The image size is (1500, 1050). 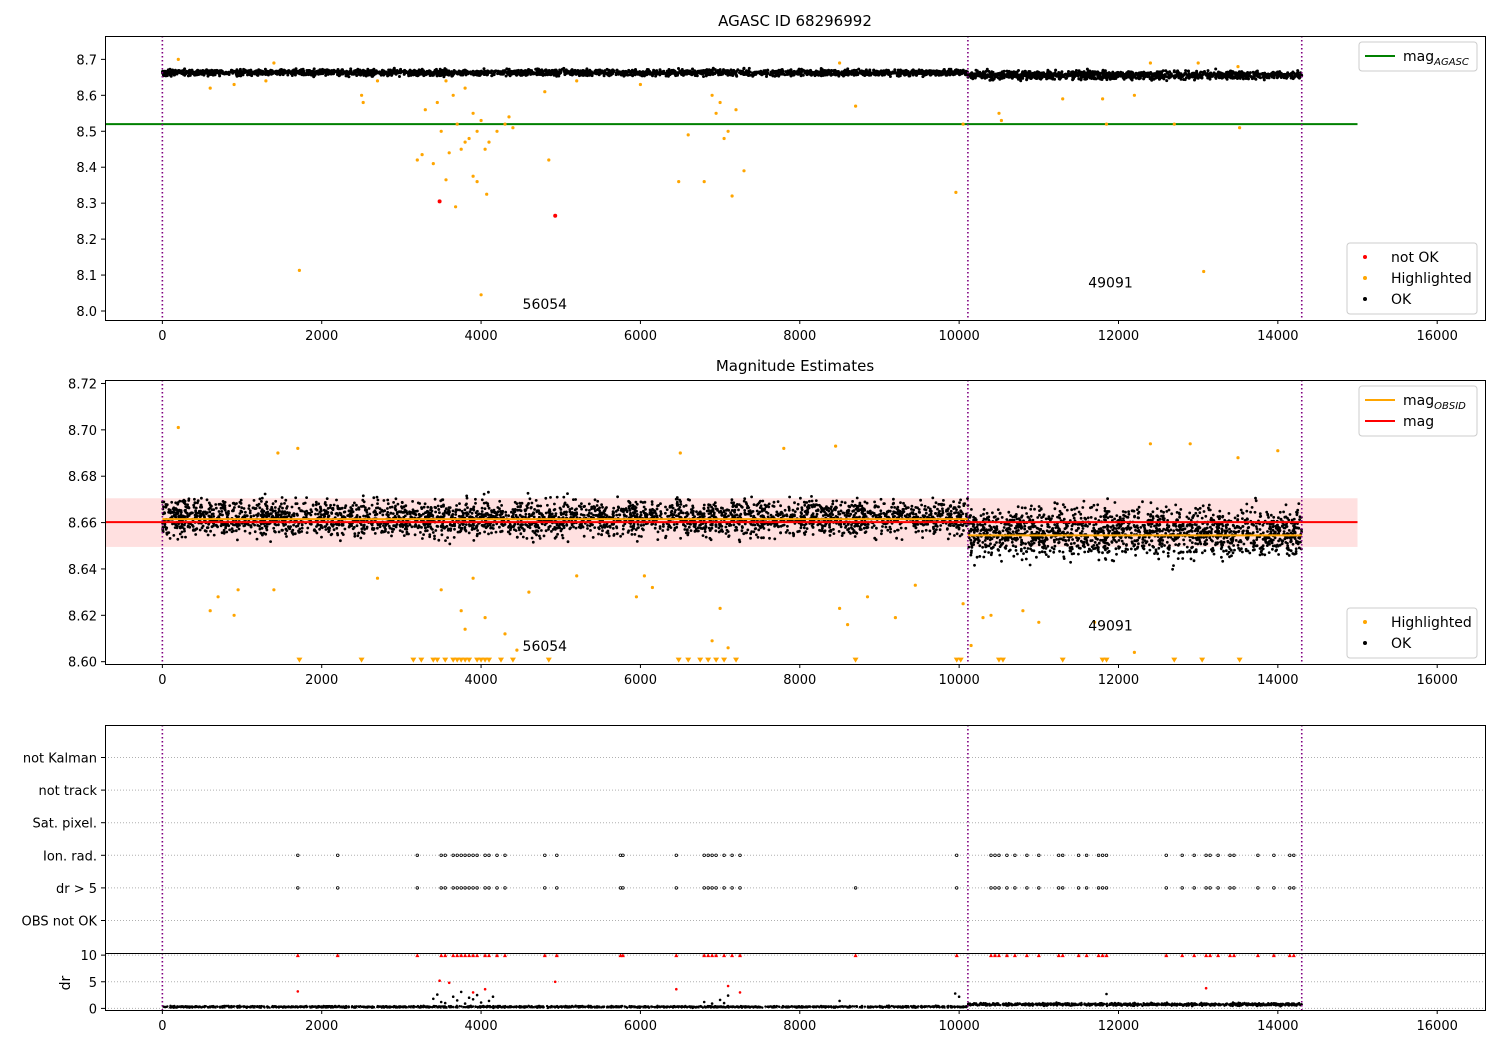 What do you see at coordinates (86, 276) in the screenshot?
I see `y-tick-label: 8.1` at bounding box center [86, 276].